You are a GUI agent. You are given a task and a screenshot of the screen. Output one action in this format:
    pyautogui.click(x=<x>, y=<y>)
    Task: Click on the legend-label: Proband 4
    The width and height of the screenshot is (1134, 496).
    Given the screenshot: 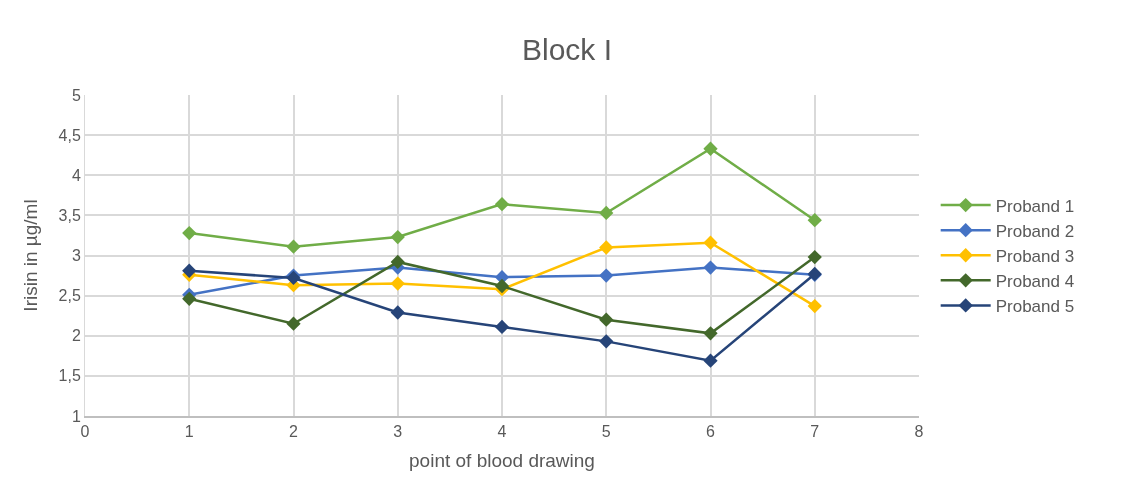 What is the action you would take?
    pyautogui.click(x=1035, y=281)
    